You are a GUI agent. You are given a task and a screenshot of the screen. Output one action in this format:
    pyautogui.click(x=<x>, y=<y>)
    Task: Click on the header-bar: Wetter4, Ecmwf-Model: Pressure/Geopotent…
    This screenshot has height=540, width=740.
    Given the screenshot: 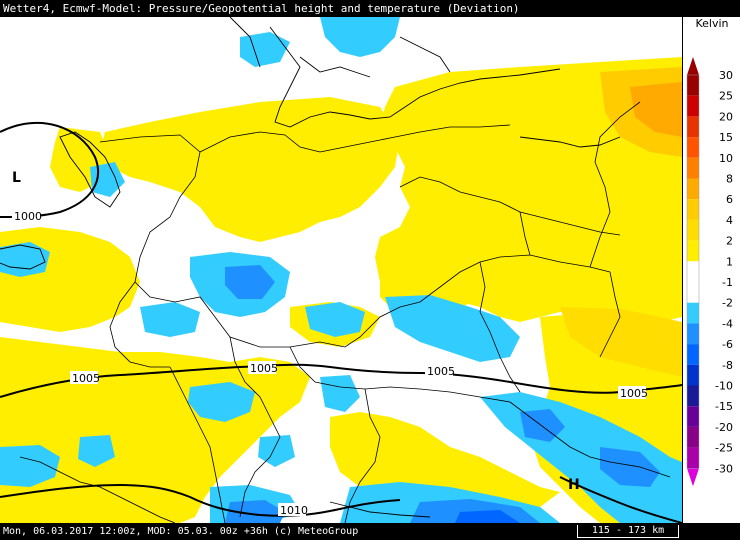 What is the action you would take?
    pyautogui.click(x=370, y=8)
    